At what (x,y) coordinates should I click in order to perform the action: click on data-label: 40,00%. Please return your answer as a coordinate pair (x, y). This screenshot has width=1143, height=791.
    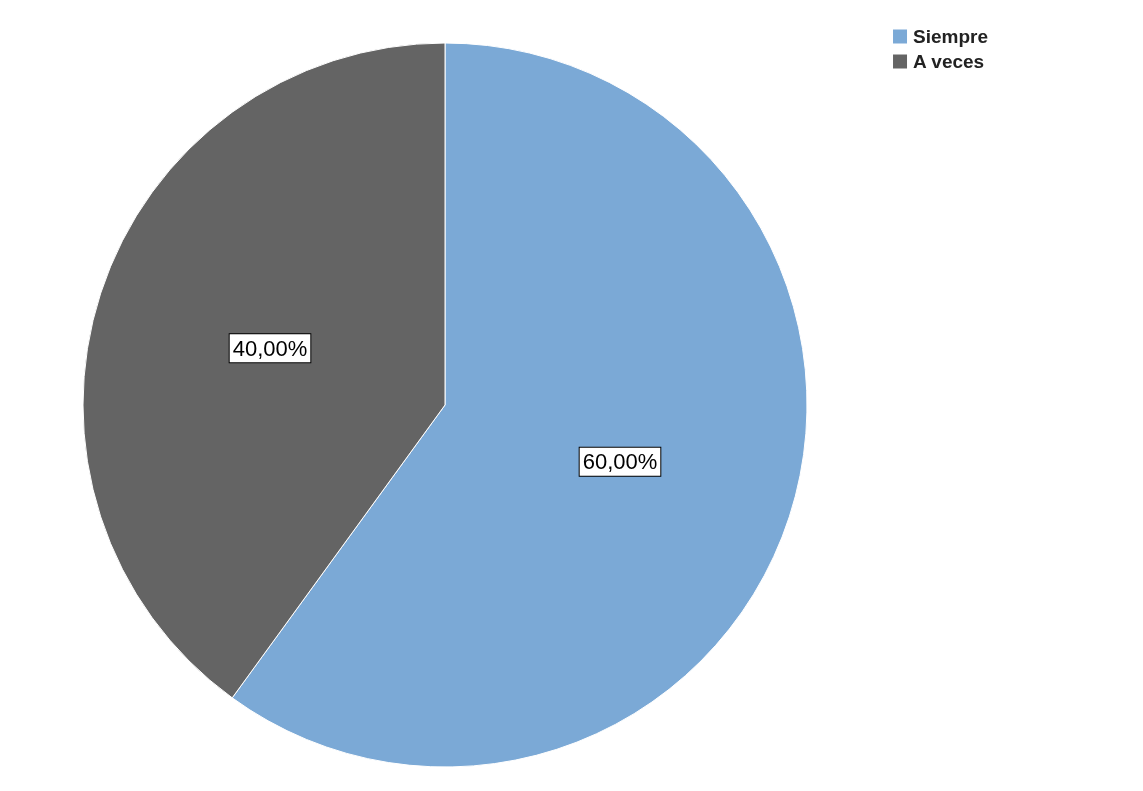
    Looking at the image, I should click on (270, 348).